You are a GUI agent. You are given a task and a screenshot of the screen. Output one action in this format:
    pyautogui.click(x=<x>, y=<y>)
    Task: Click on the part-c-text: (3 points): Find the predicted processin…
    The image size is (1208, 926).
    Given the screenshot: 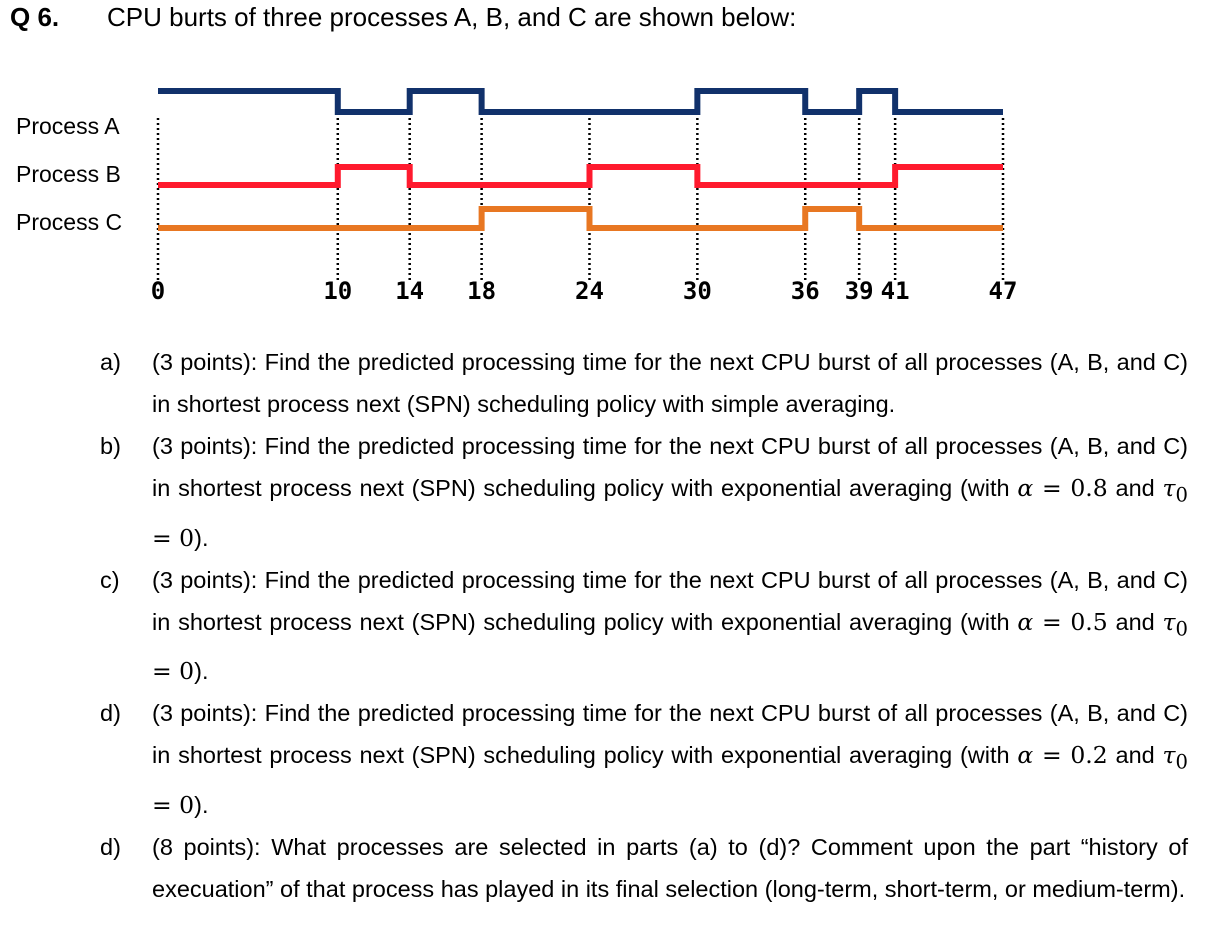 What is the action you would take?
    pyautogui.click(x=670, y=626)
    